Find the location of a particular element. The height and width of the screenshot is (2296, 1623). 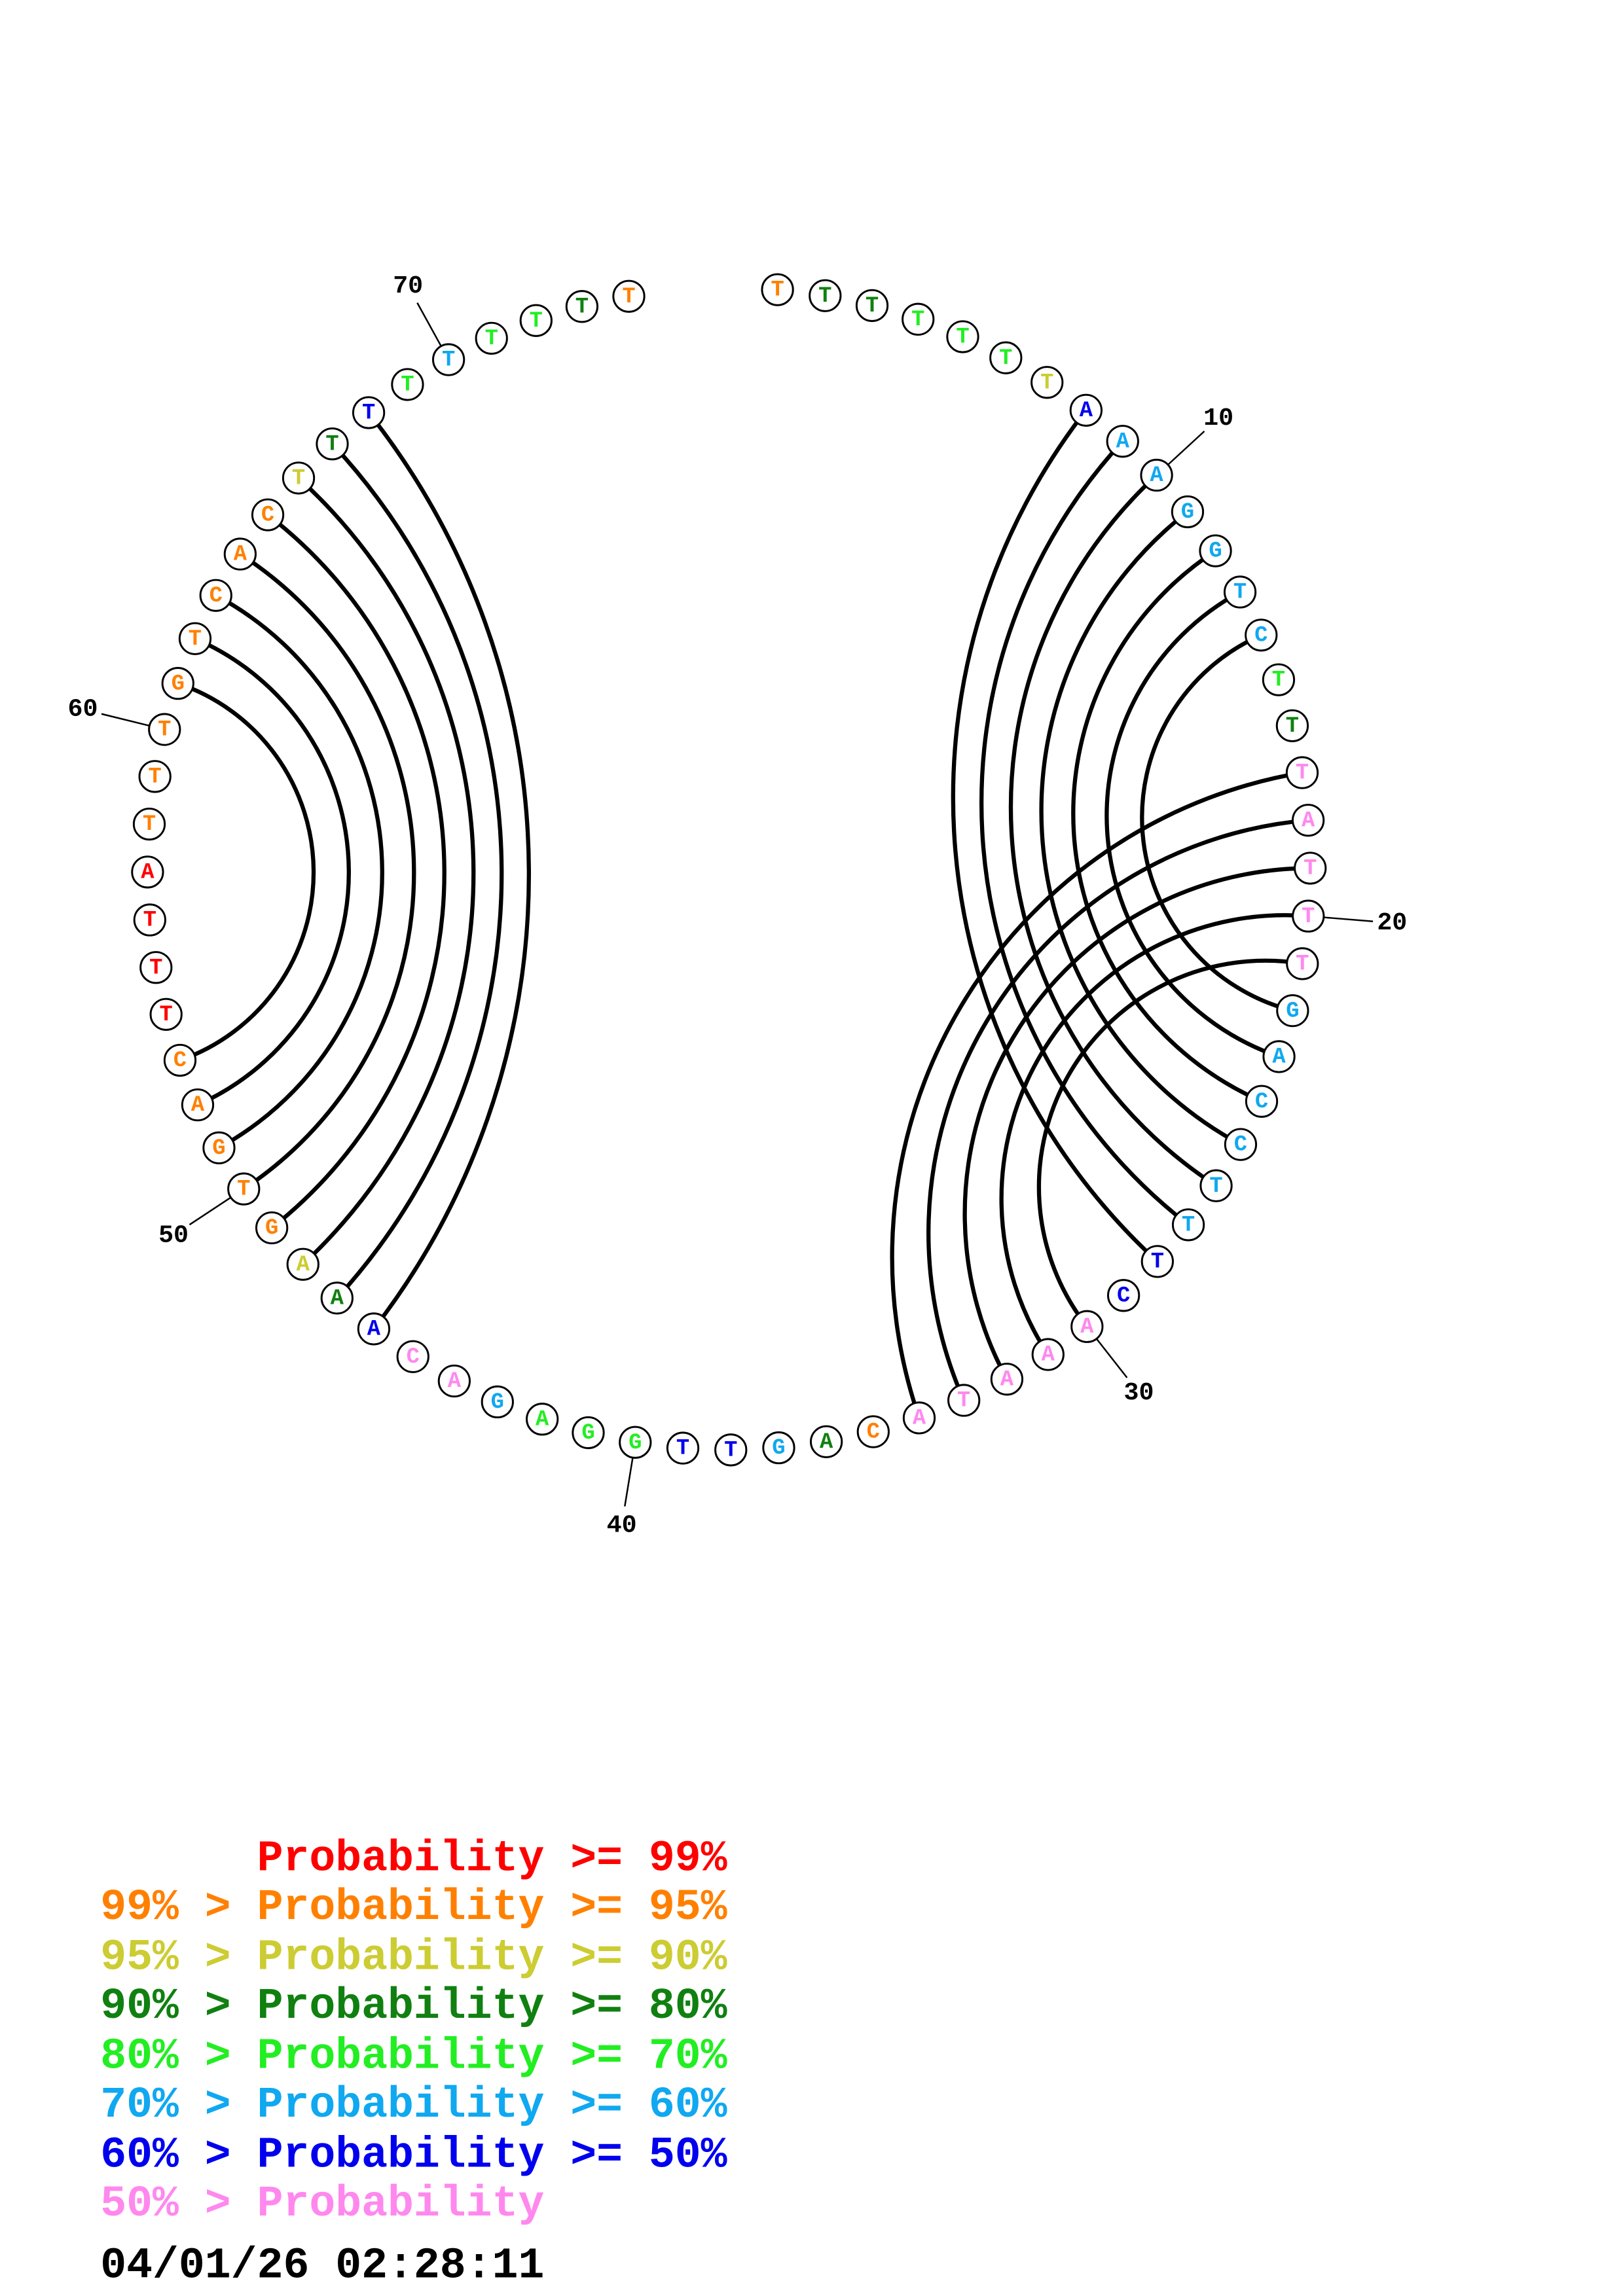

legend-line-p70: 80% > Probability >= 70% is located at coordinates (413, 2056).